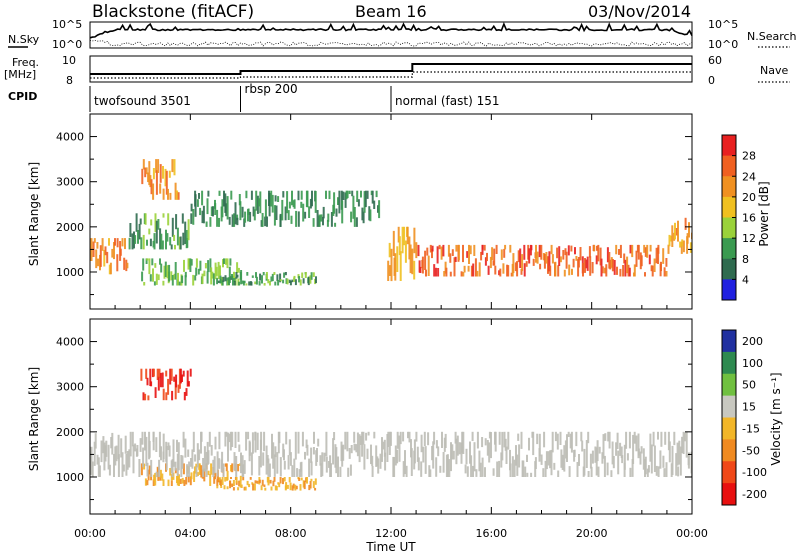  Describe the element at coordinates (774, 70) in the screenshot. I see `nave-label: Nave` at that location.